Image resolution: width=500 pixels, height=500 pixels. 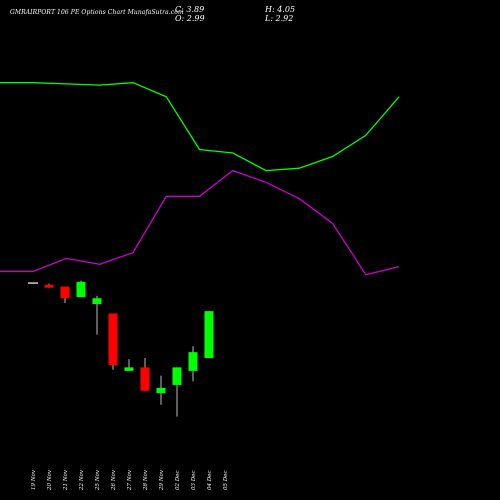 I want to click on x-tick-label: 26 Nov, so click(x=114, y=480).